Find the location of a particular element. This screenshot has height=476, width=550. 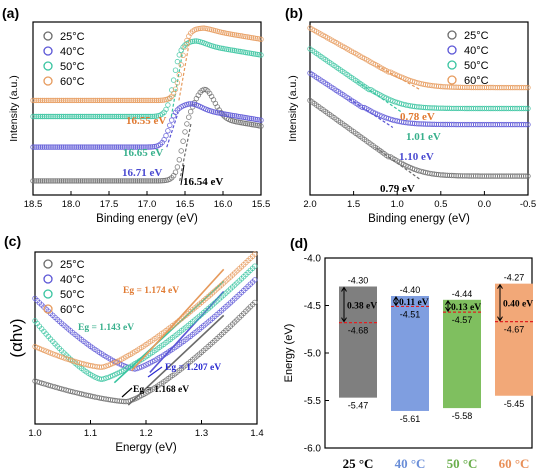

panel-d-ytick-label: -4.0 is located at coordinates (313, 259).